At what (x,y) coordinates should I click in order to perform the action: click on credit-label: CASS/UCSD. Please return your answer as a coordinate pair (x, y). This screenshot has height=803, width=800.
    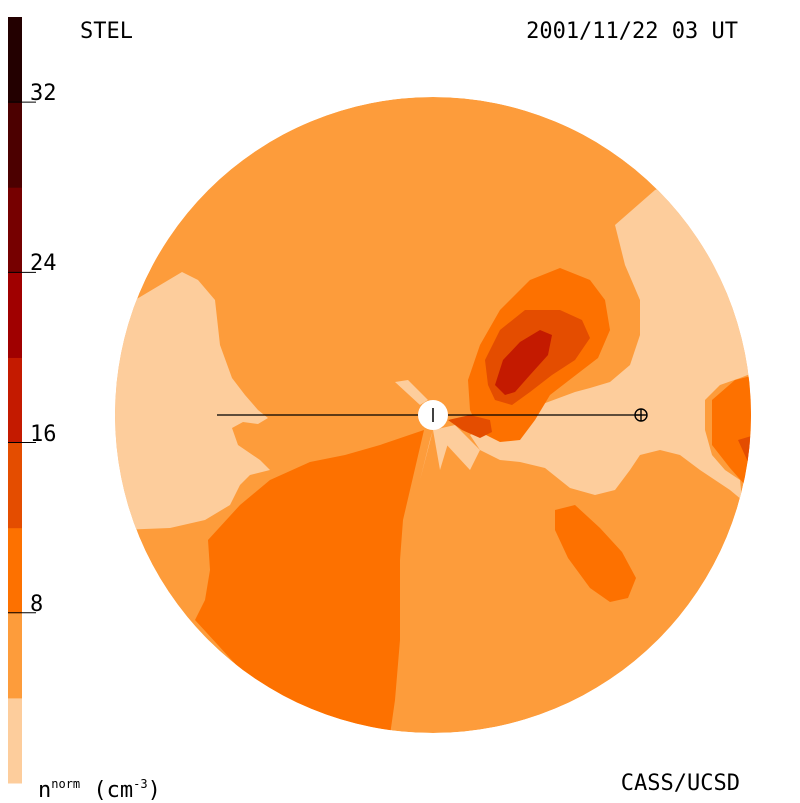
    Looking at the image, I should click on (680, 783).